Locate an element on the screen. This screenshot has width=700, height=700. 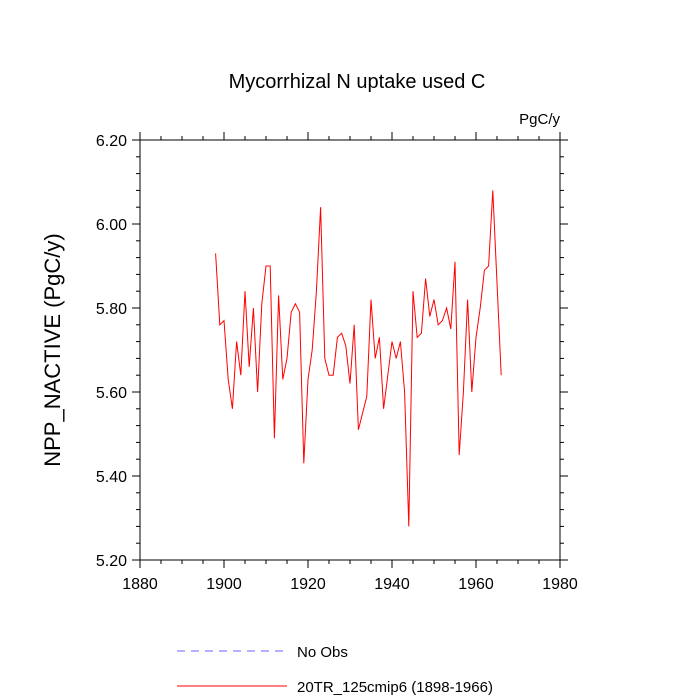
legend: No Obs 20TR_125cmip6 (1898-1966) is located at coordinates (335, 670).